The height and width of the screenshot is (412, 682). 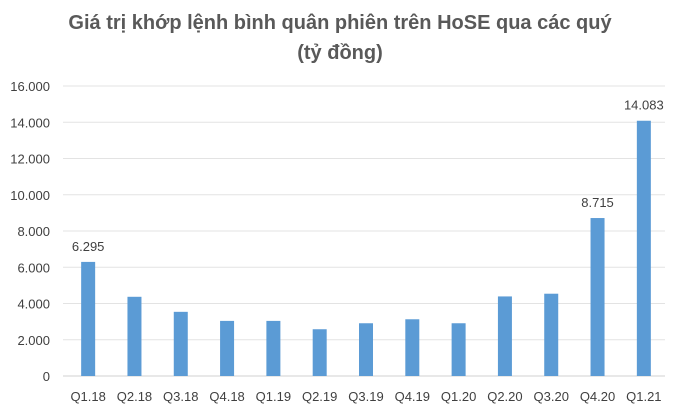 I want to click on x-tick-label: Q1.20, so click(x=458, y=396).